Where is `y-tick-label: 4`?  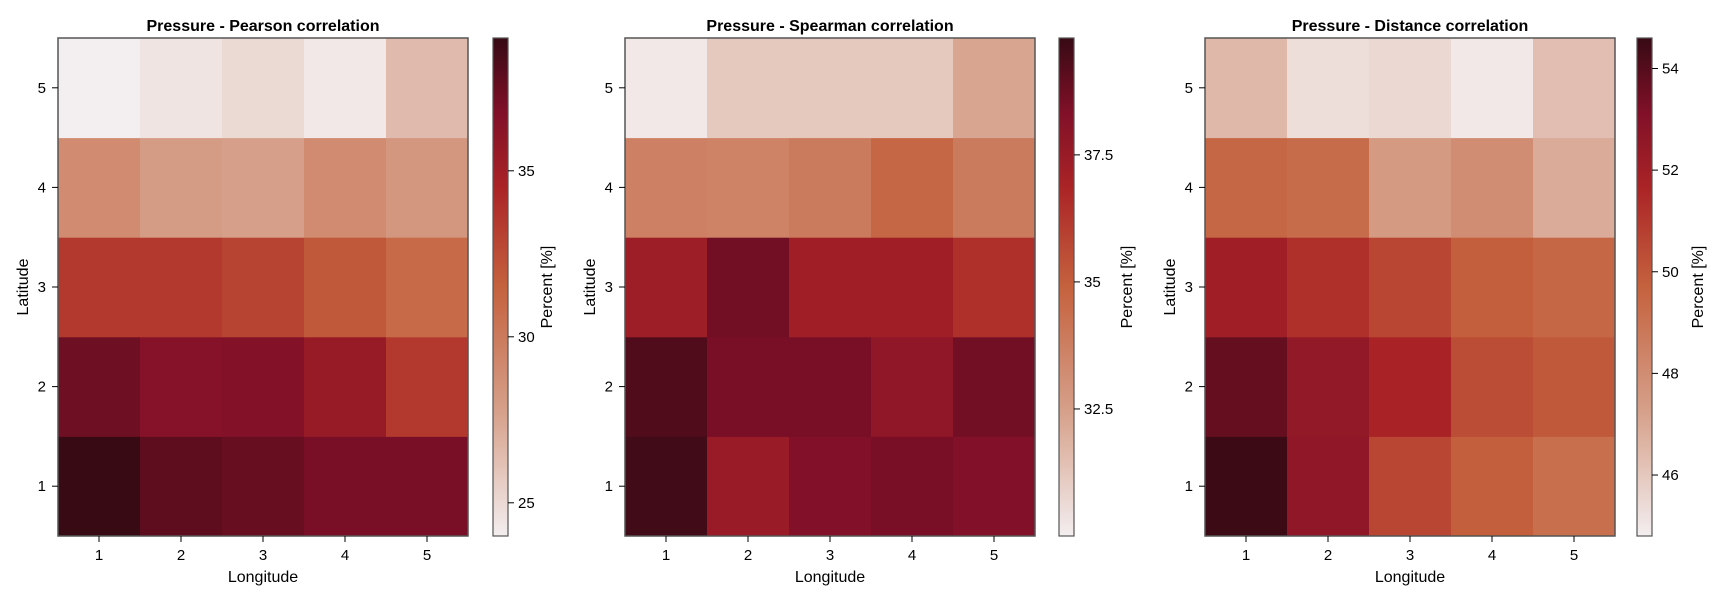 y-tick-label: 4 is located at coordinates (1189, 187).